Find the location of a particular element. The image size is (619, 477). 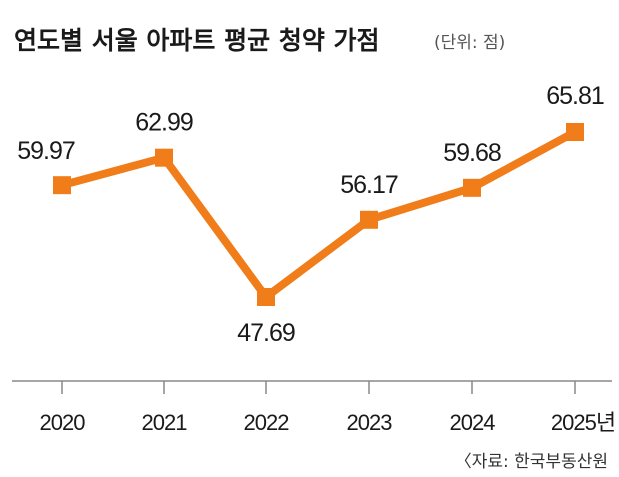

data-label-1: 62.99 is located at coordinates (164, 123).